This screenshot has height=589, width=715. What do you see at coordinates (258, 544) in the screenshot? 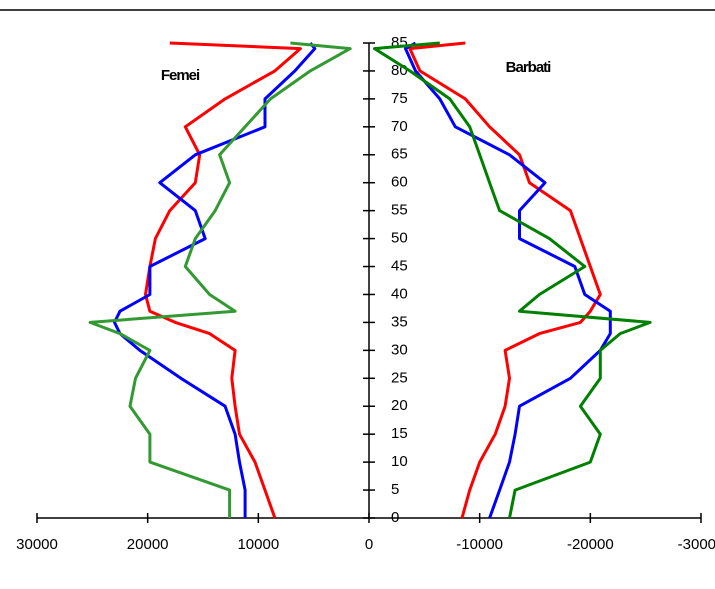
I see `x-tick-label: 10000` at bounding box center [258, 544].